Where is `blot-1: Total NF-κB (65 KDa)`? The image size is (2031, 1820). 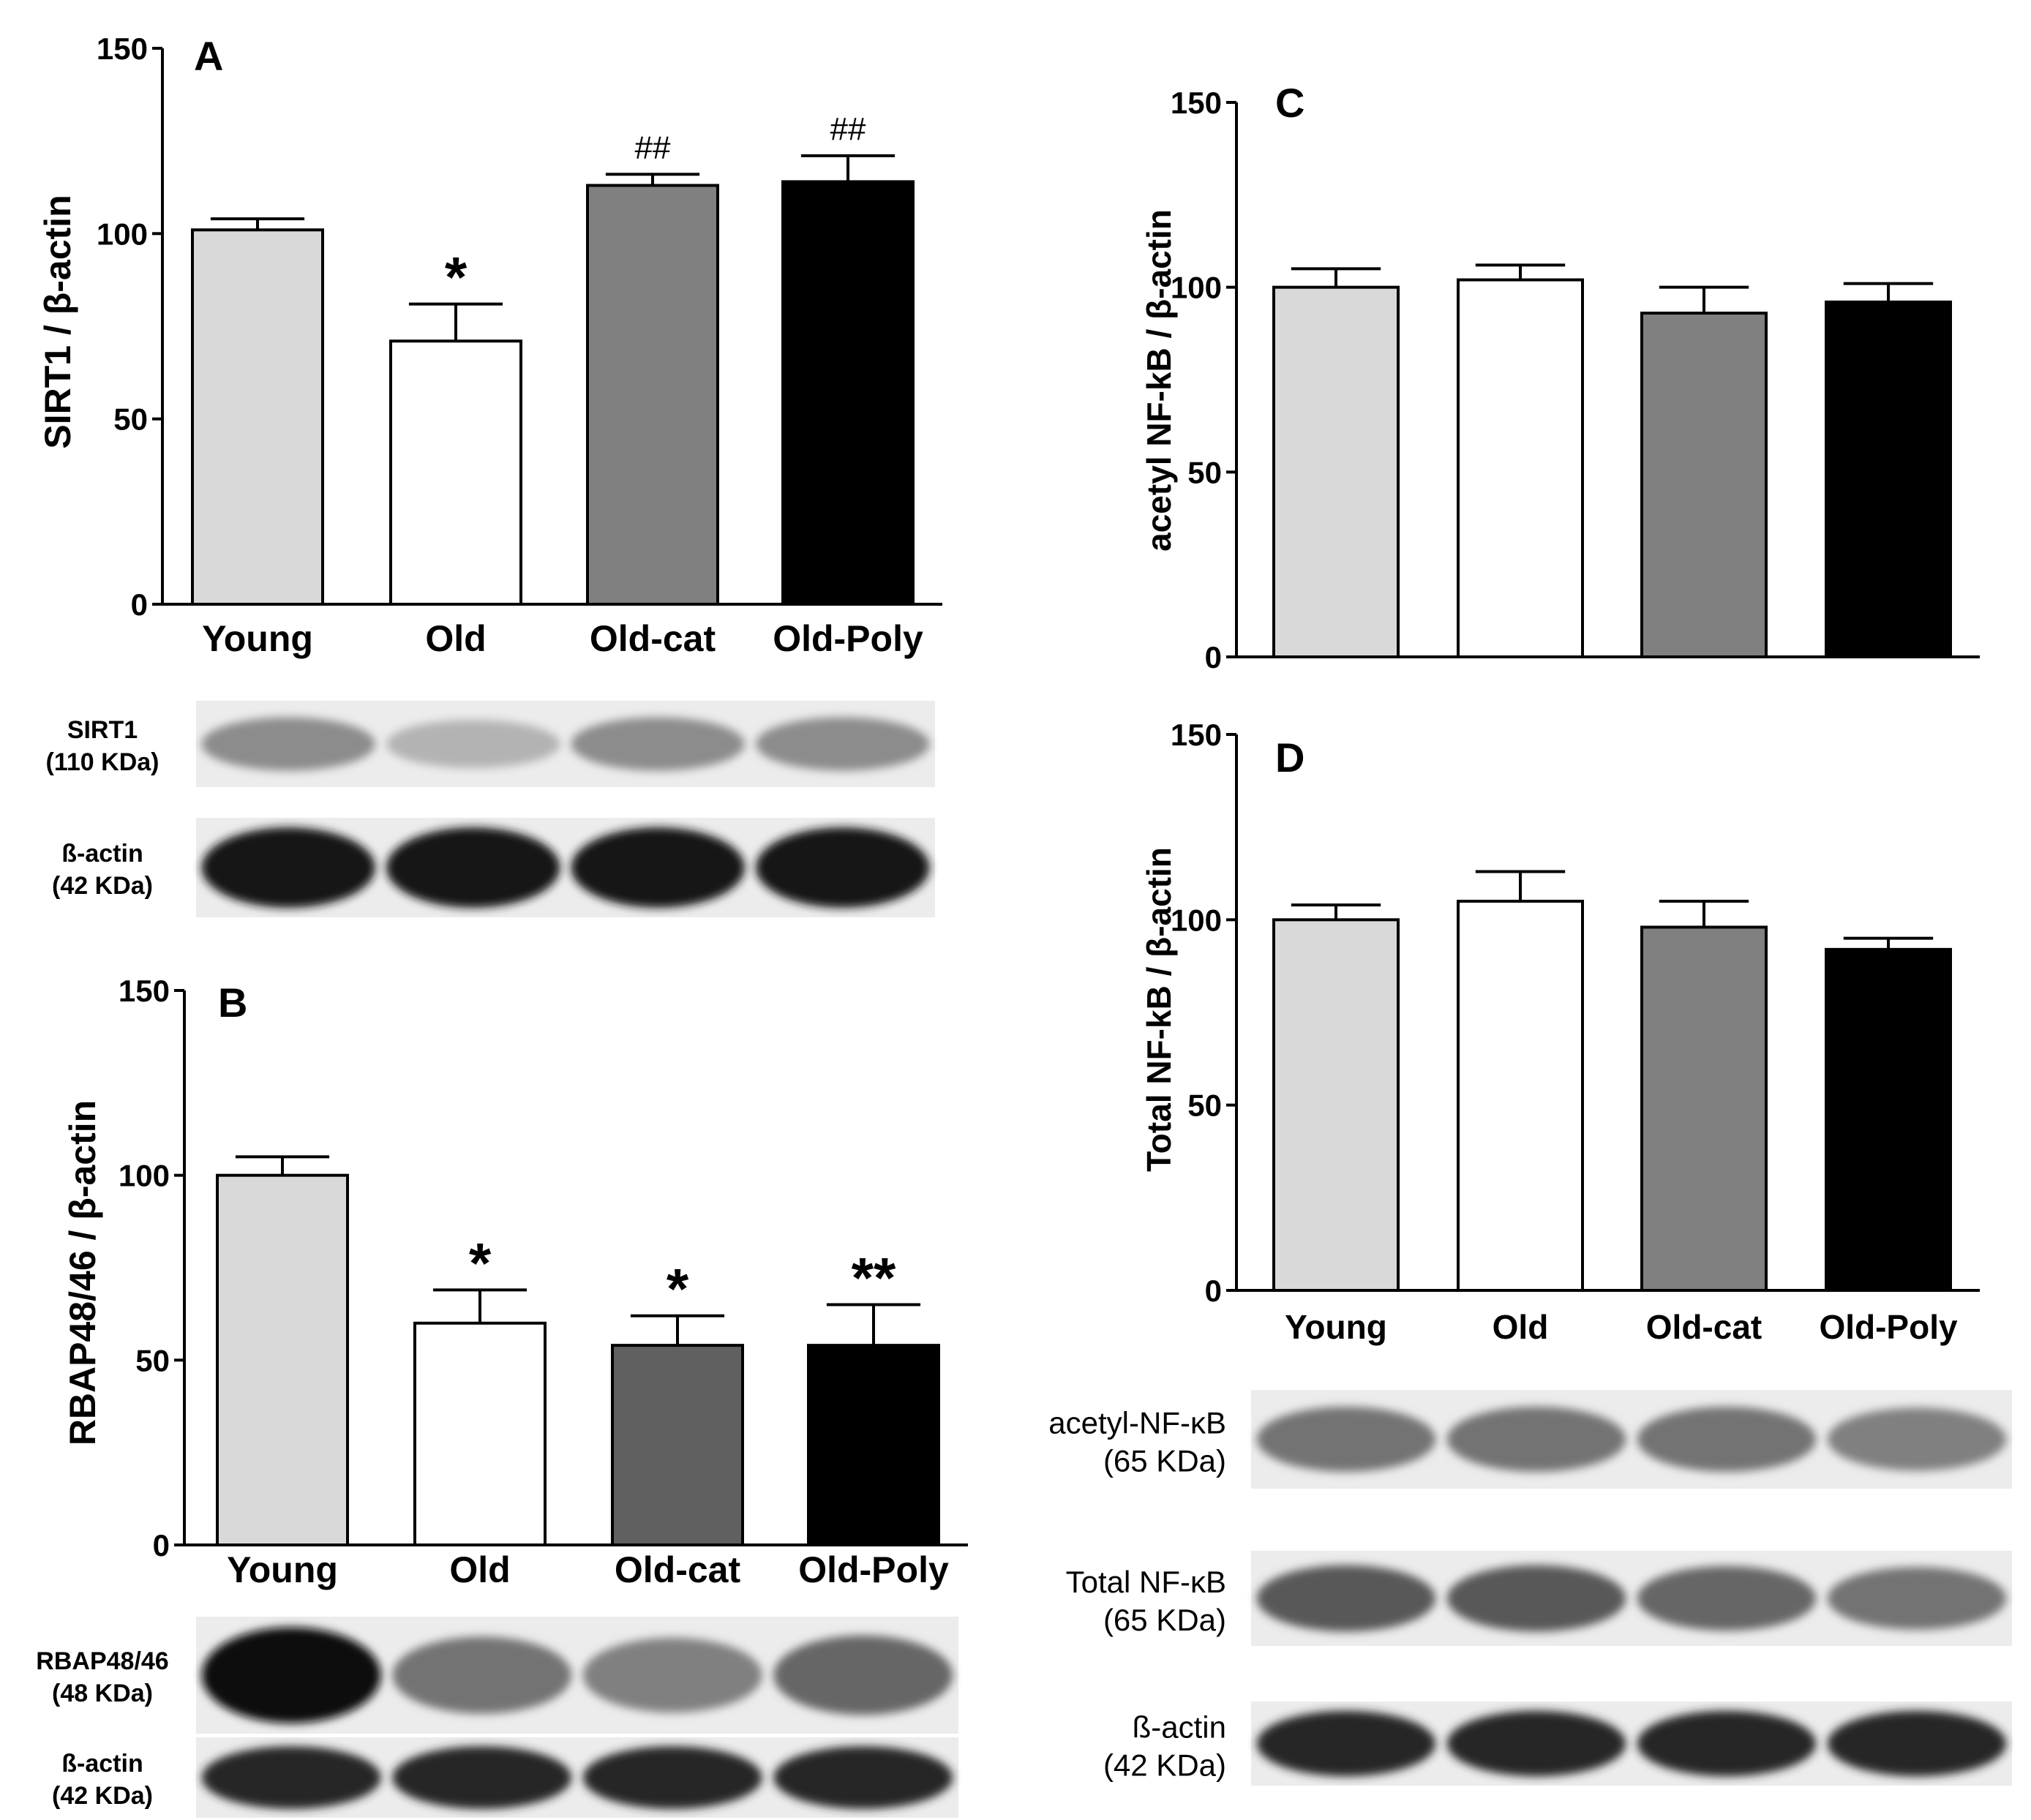
blot-1: Total NF-κB (65 KDa) is located at coordinates (1539, 1599).